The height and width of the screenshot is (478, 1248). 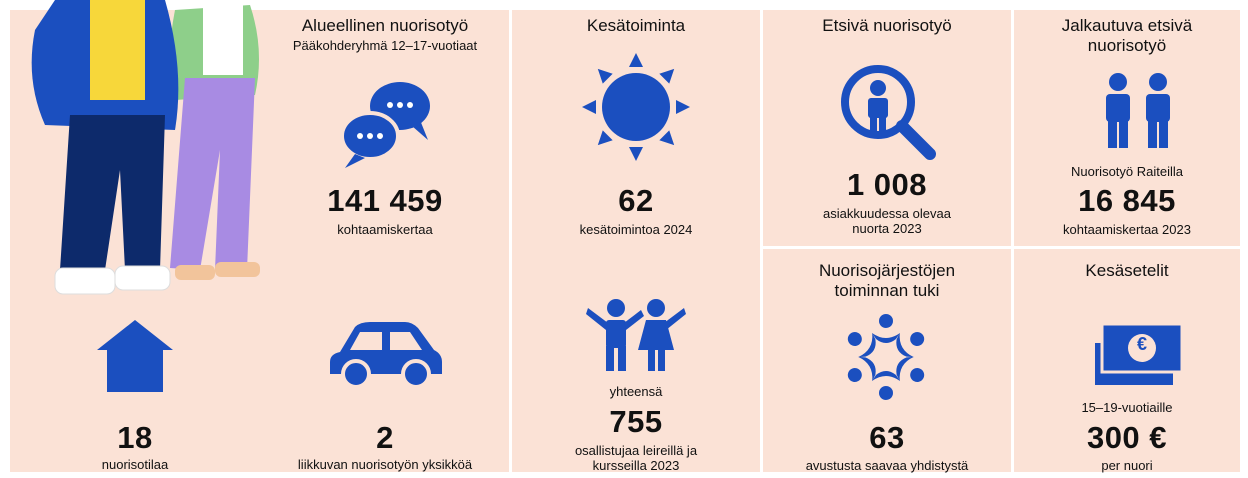 I want to click on cell-value: 62, so click(x=636, y=200).